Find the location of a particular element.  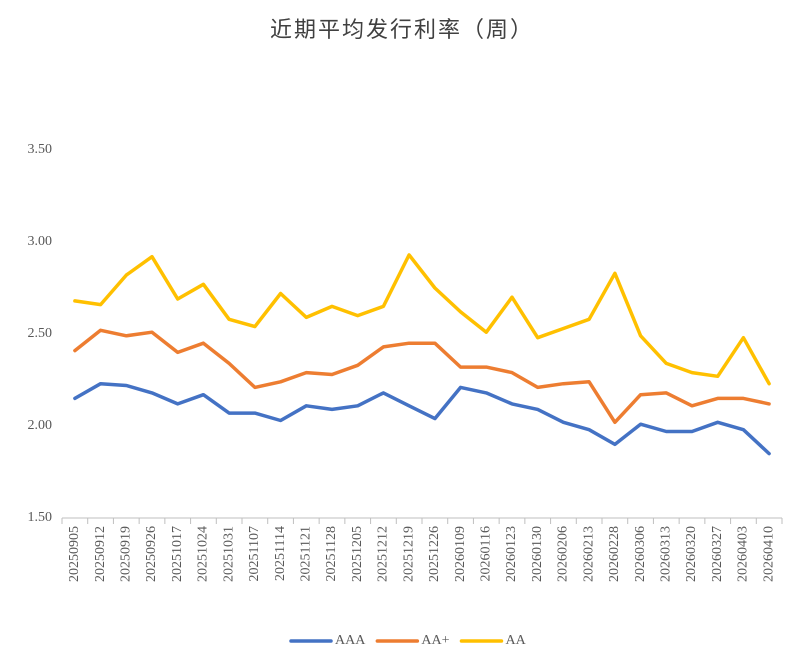

legend-label: AA is located at coordinates (515, 640).